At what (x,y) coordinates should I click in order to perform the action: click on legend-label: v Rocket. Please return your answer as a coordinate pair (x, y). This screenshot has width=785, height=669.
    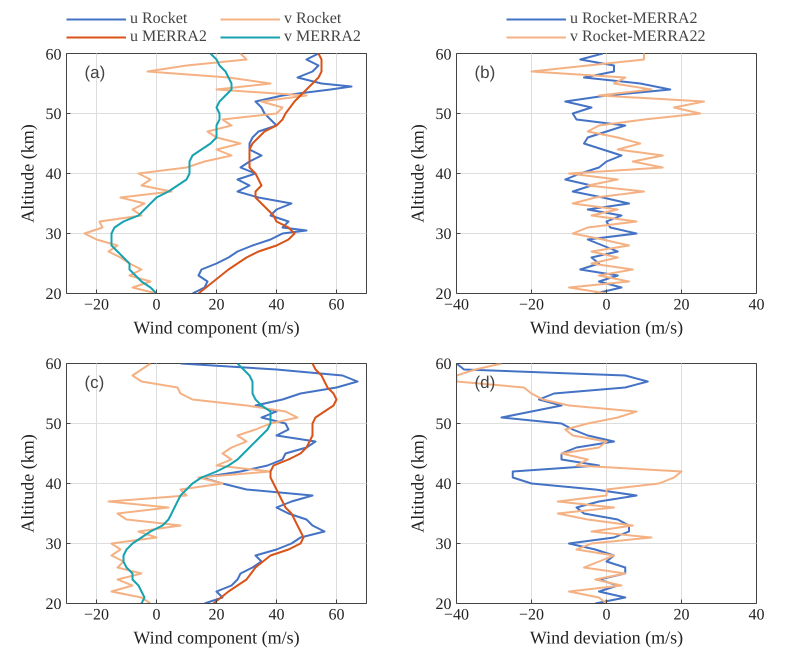
    Looking at the image, I should click on (313, 19).